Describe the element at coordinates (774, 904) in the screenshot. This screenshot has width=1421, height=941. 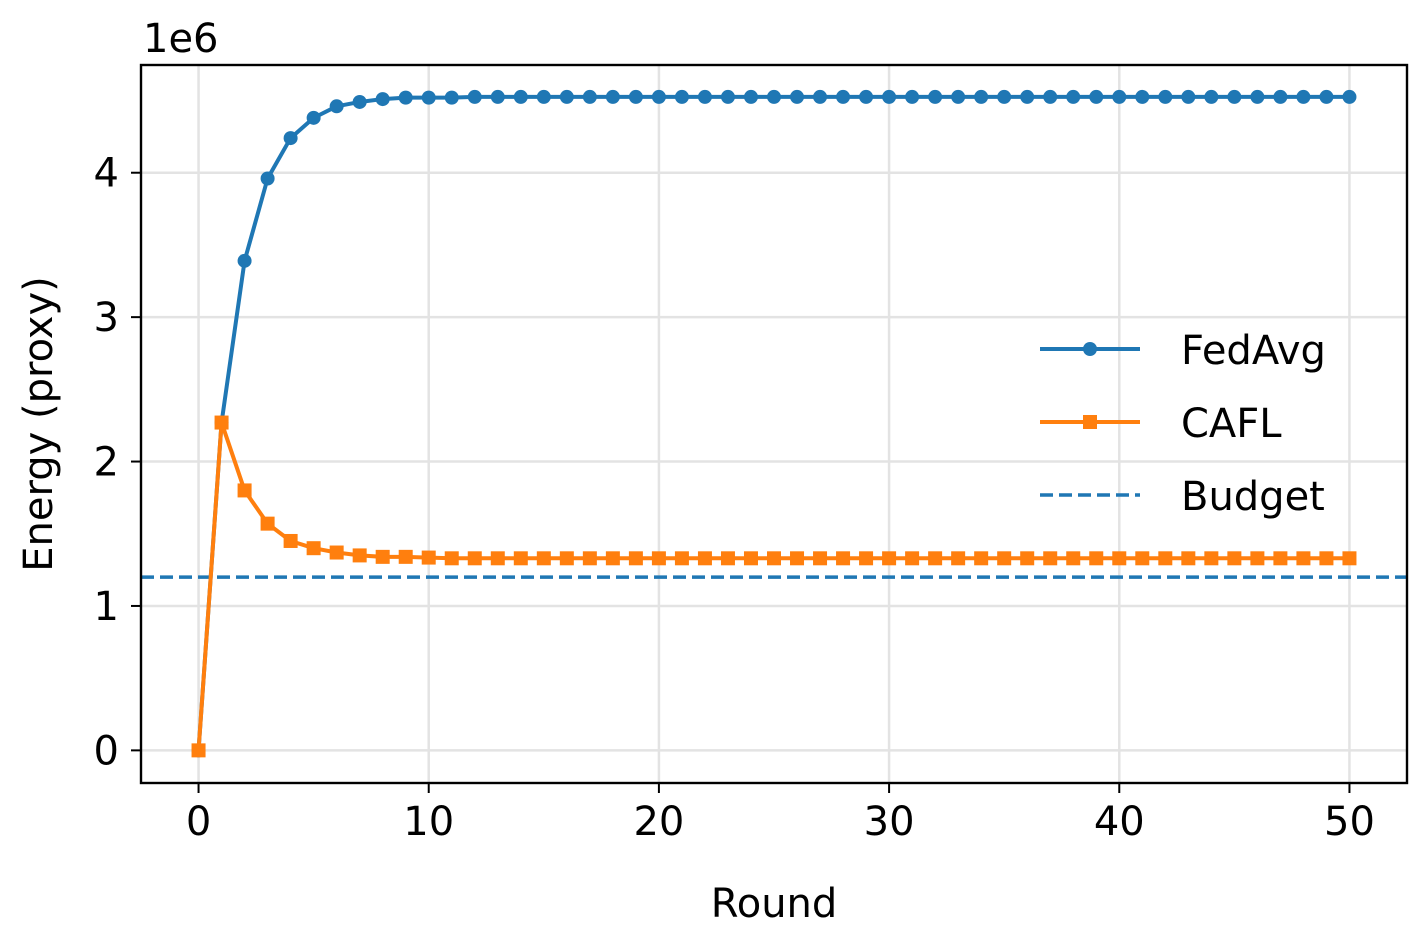
I see `x-axis-label: Round` at that location.